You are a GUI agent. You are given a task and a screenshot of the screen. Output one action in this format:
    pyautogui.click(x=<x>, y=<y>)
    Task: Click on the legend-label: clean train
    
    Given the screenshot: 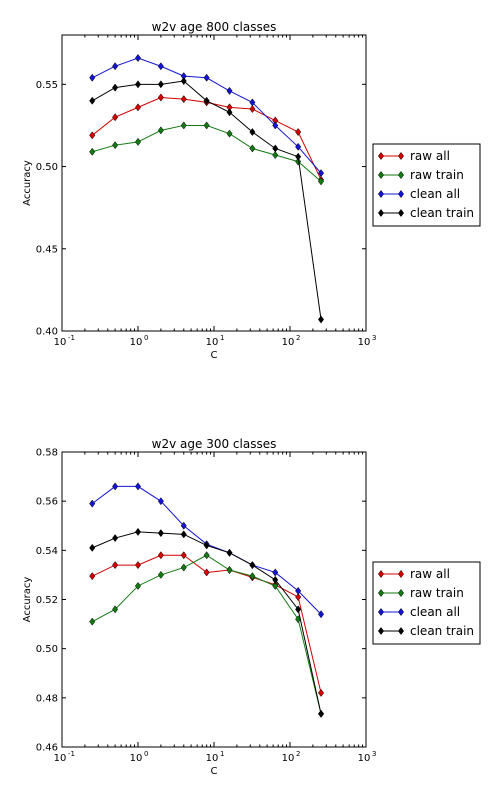 What is the action you would take?
    pyautogui.click(x=442, y=631)
    